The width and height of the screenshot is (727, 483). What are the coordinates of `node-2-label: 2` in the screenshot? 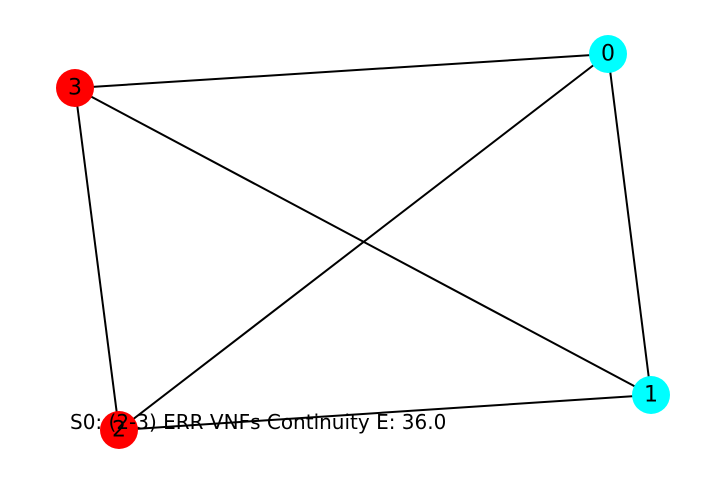 It's located at (119, 430).